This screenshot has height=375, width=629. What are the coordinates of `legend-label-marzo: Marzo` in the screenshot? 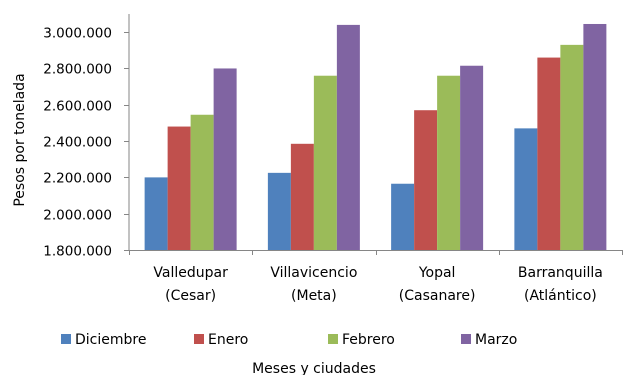 It's located at (496, 340).